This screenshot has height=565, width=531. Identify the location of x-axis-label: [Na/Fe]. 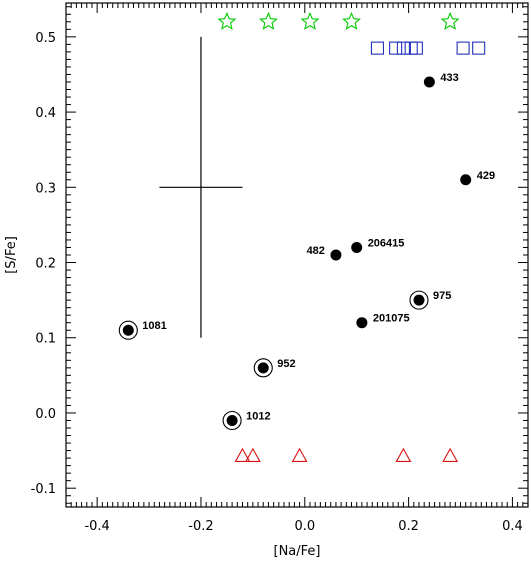
(297, 551).